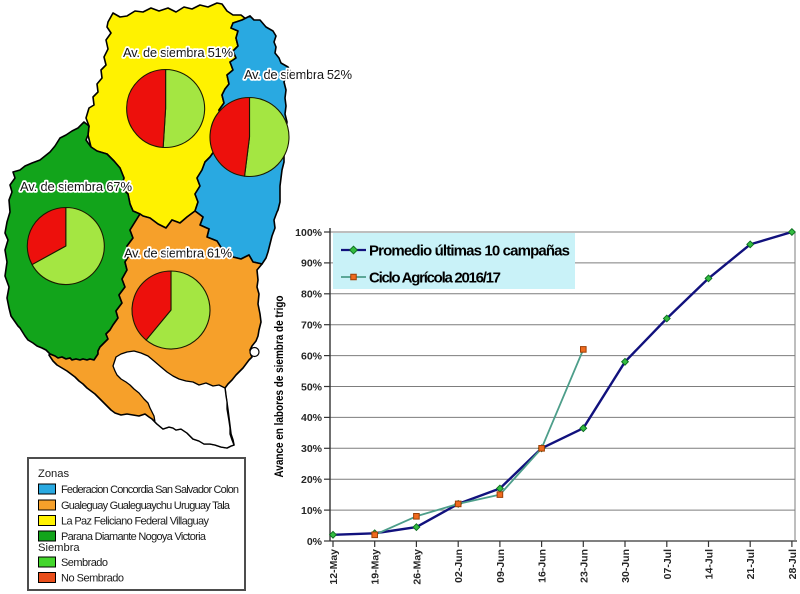  I want to click on svg-text:Avance en labores de siembra d: Avance en labores de siembra de trigo, so click(280, 387).